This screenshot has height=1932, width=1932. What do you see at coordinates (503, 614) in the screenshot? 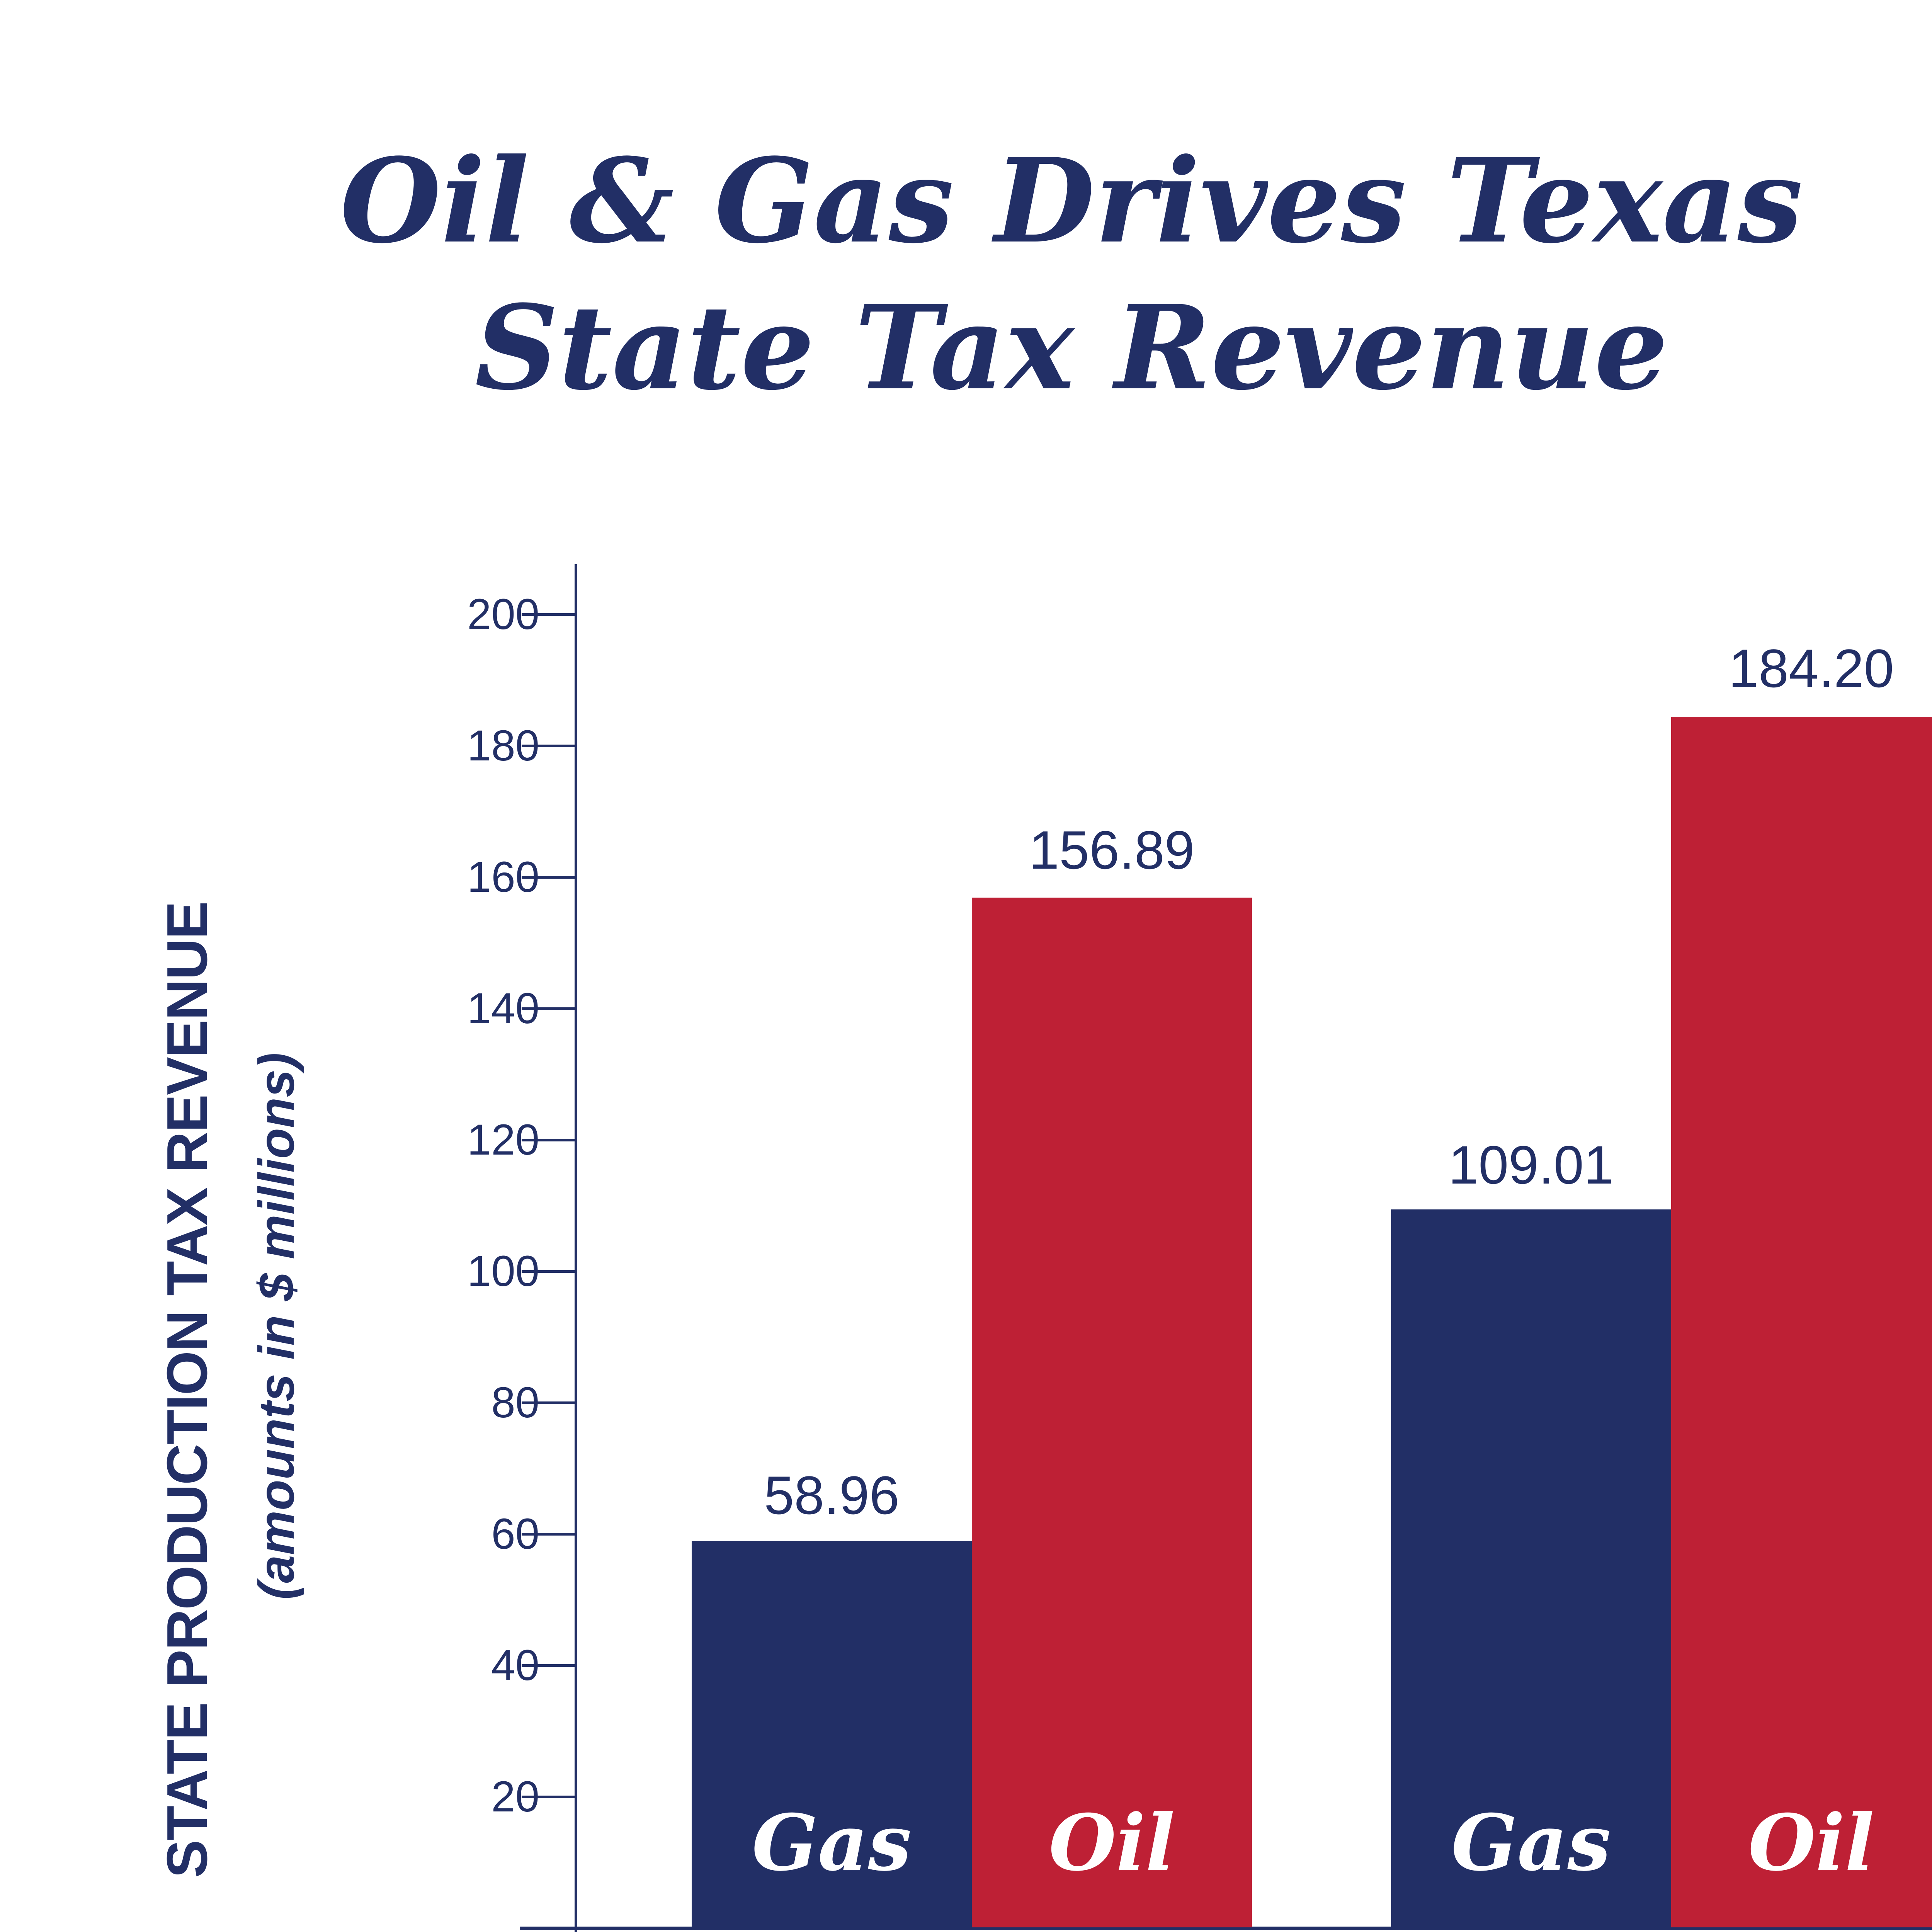
I see `tick-label-200: 200` at bounding box center [503, 614].